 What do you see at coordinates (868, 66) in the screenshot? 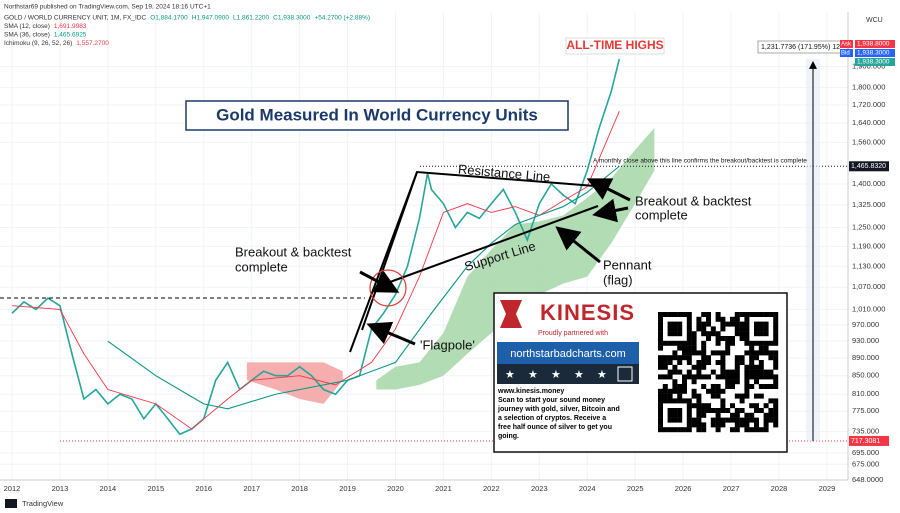
I see `y-tick-label: 1,900.000` at bounding box center [868, 66].